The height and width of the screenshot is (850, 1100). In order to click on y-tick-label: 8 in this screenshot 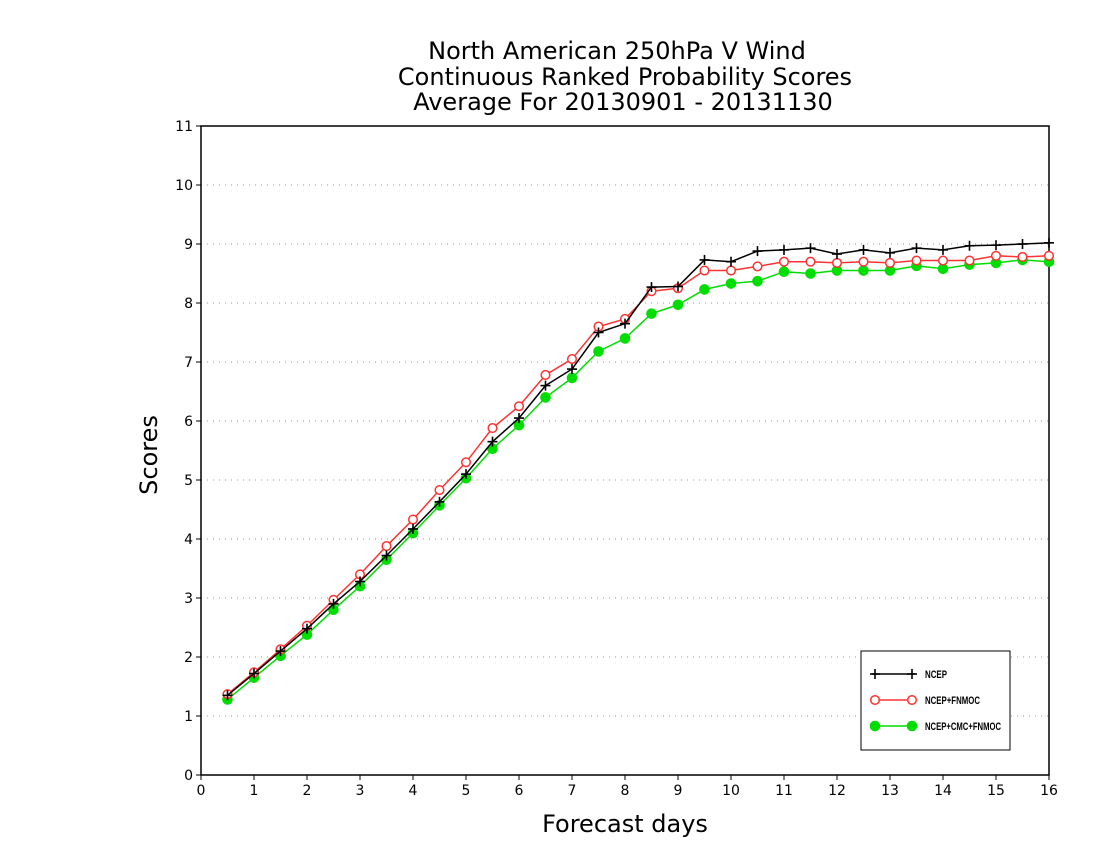, I will do `click(188, 304)`.